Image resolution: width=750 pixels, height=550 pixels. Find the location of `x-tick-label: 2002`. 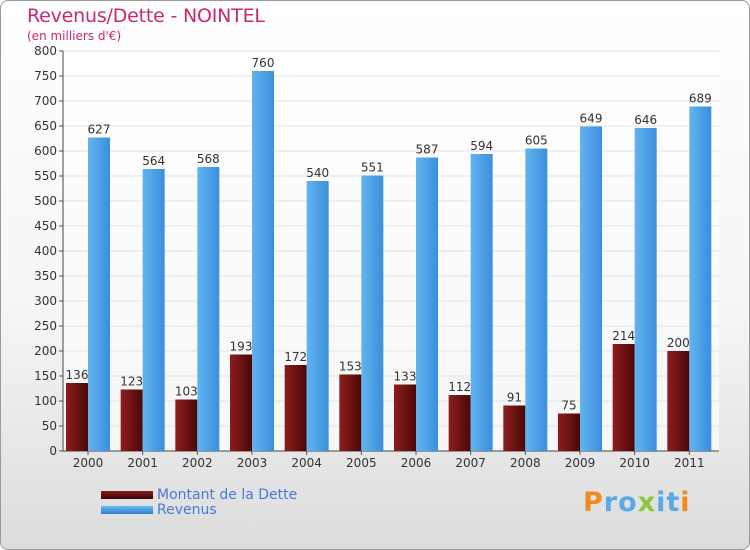

x-tick-label: 2002 is located at coordinates (197, 463).